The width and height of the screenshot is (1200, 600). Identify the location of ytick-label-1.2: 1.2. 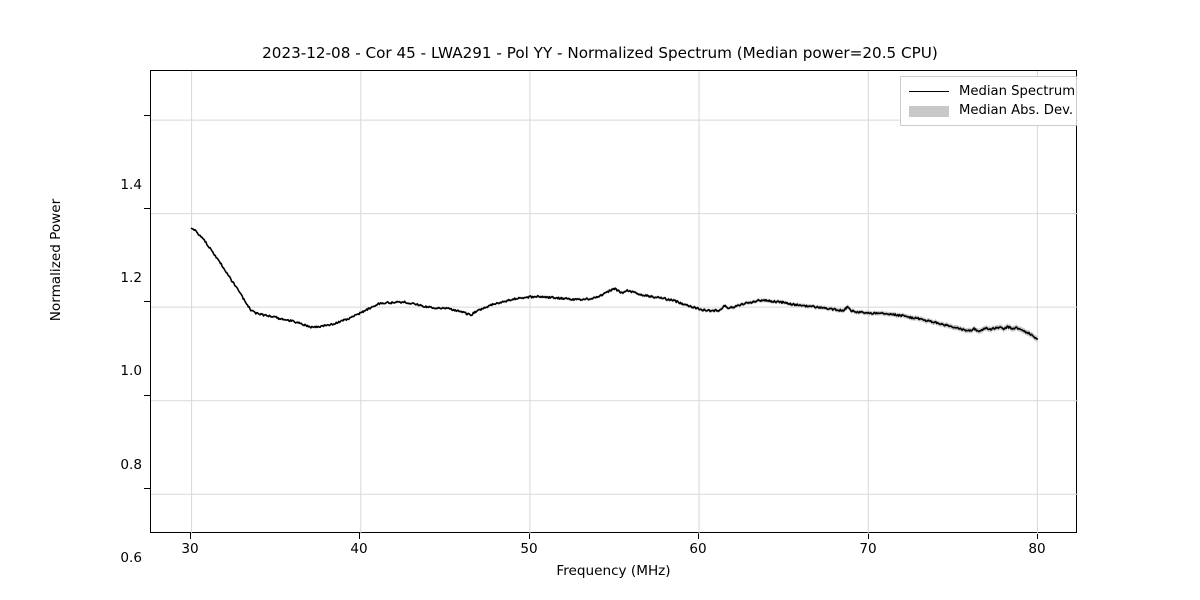
(131, 278).